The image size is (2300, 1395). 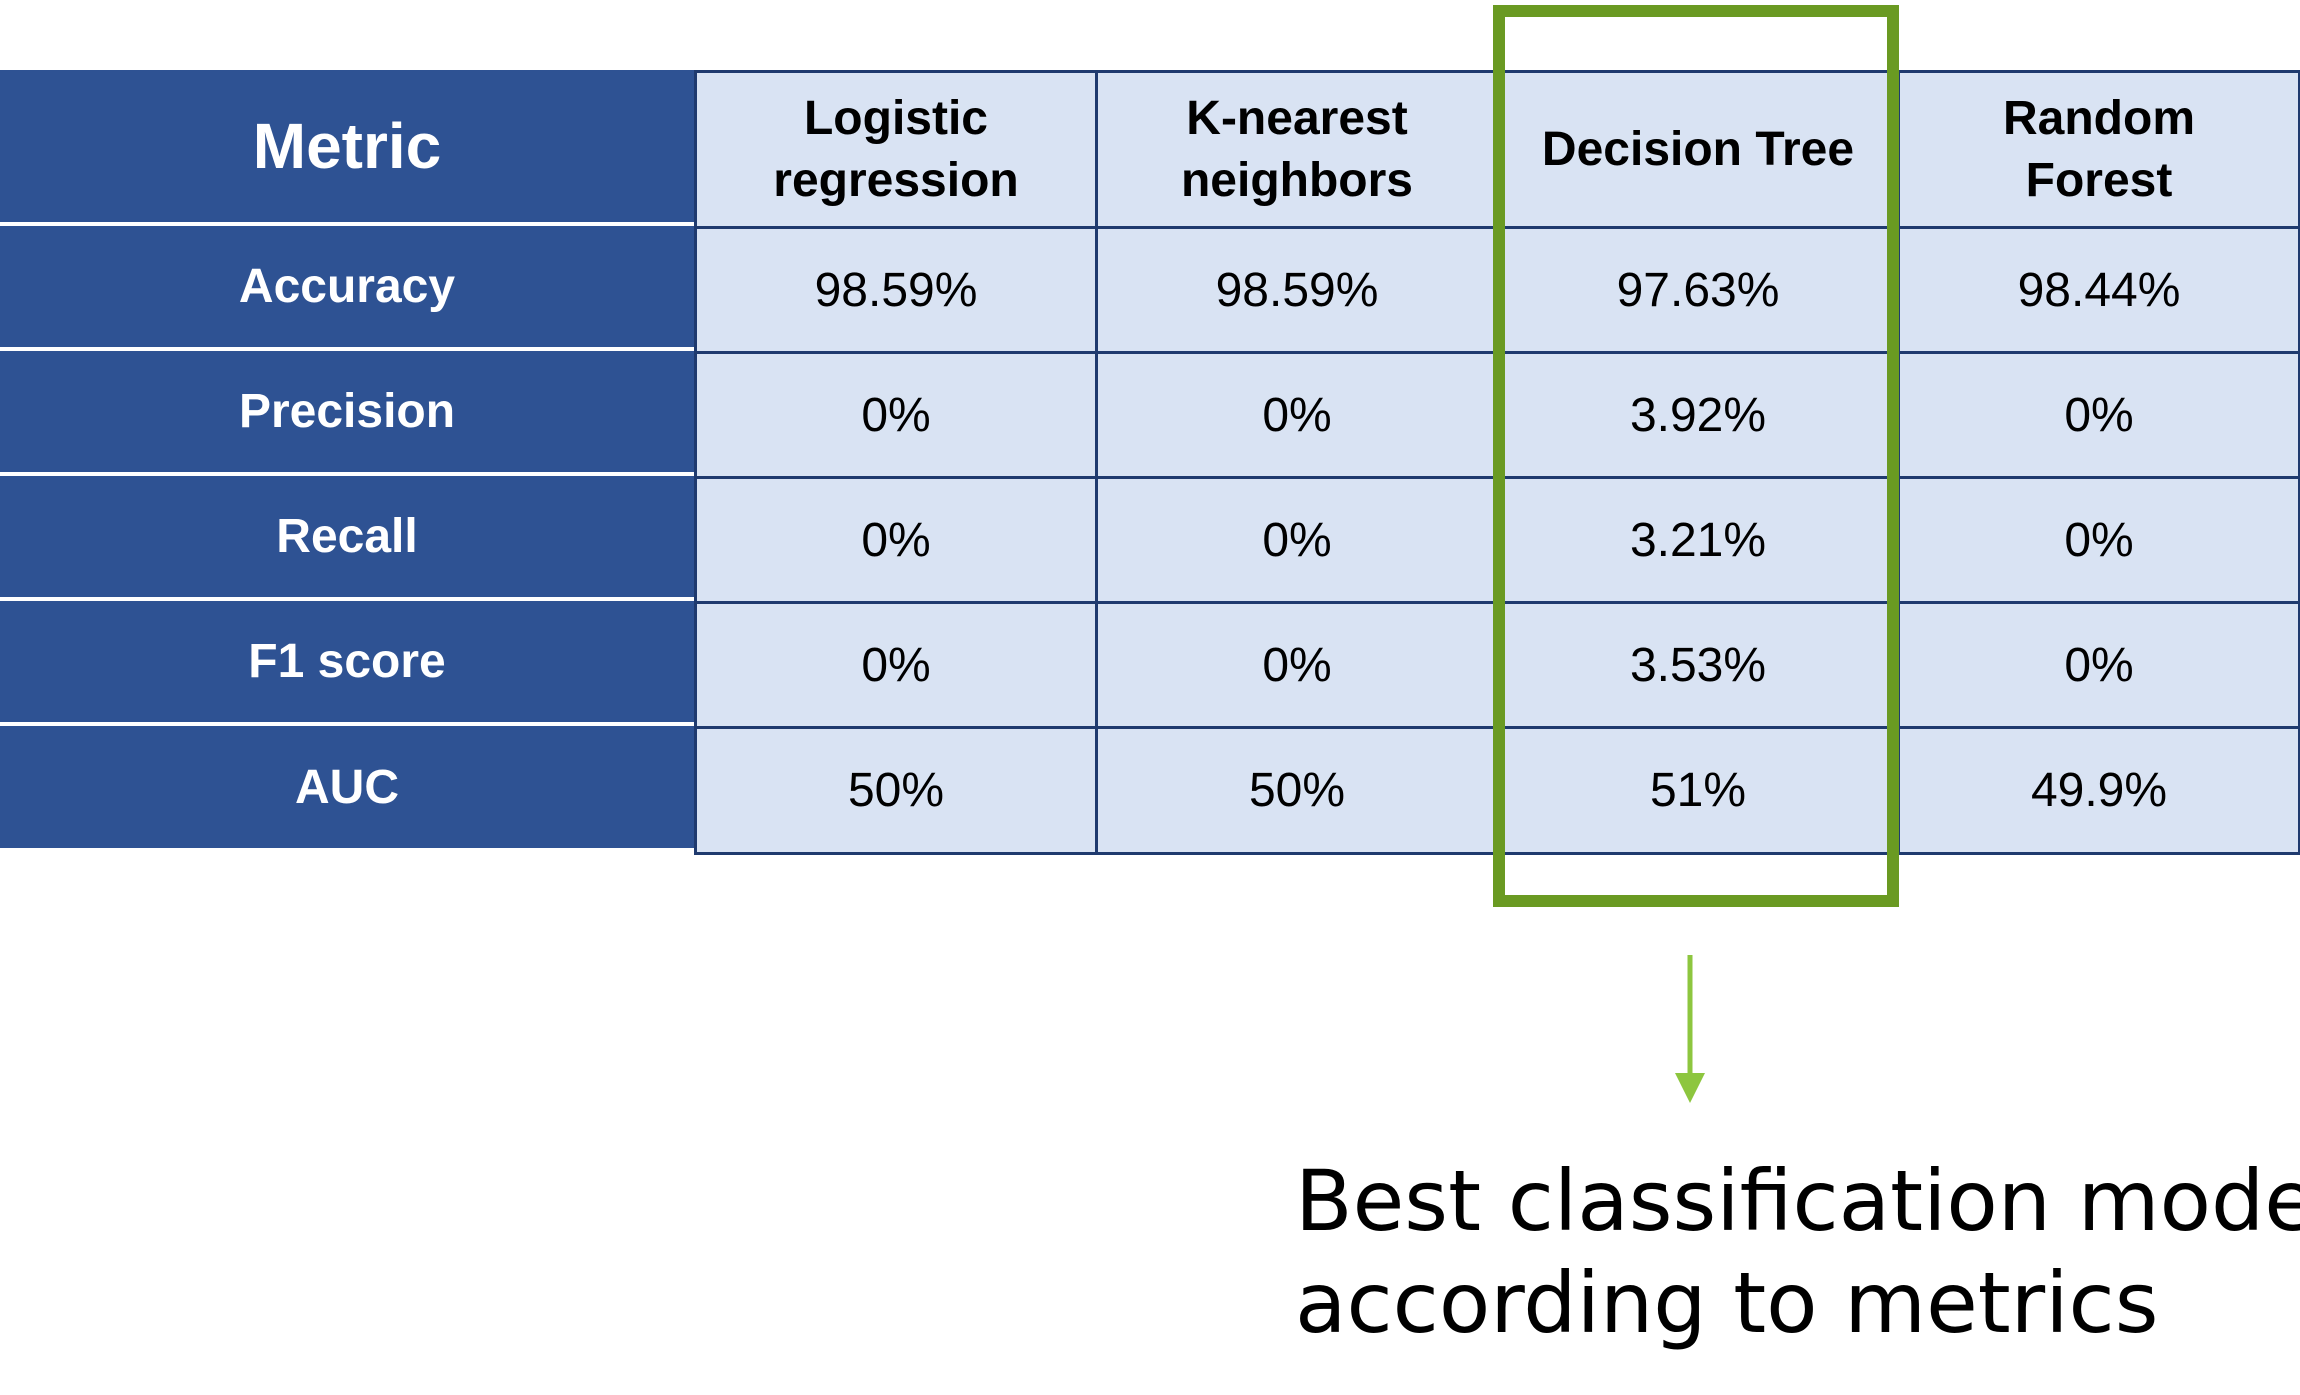 What do you see at coordinates (1797, 1201) in the screenshot?
I see `caption-line: Best classification model` at bounding box center [1797, 1201].